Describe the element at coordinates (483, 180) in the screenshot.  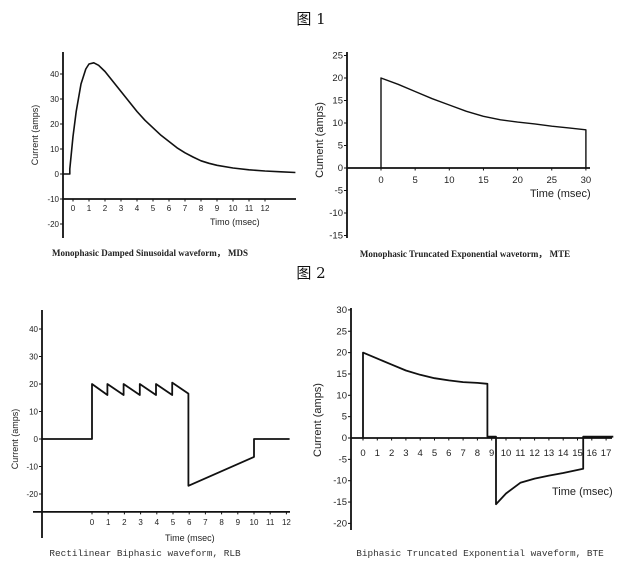
I see `x-tick-label: 15` at that location.